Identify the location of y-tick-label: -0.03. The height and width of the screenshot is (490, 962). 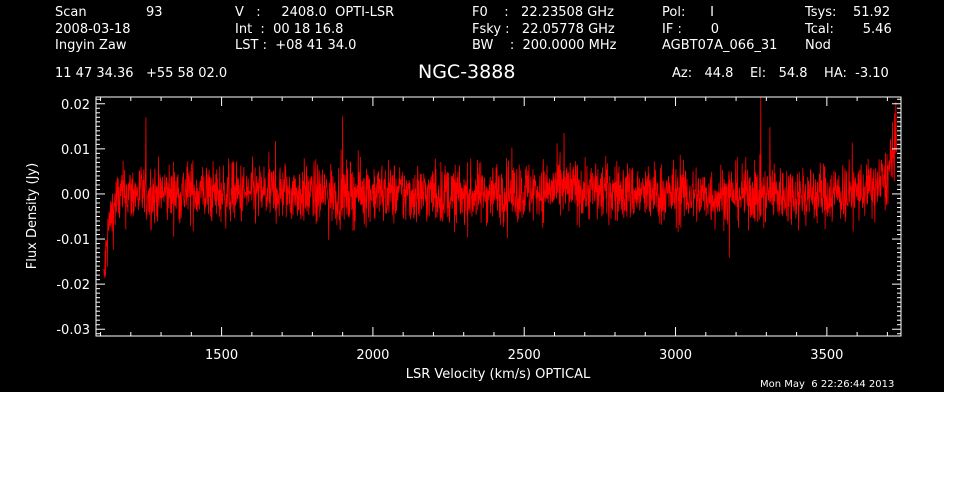
(73, 330).